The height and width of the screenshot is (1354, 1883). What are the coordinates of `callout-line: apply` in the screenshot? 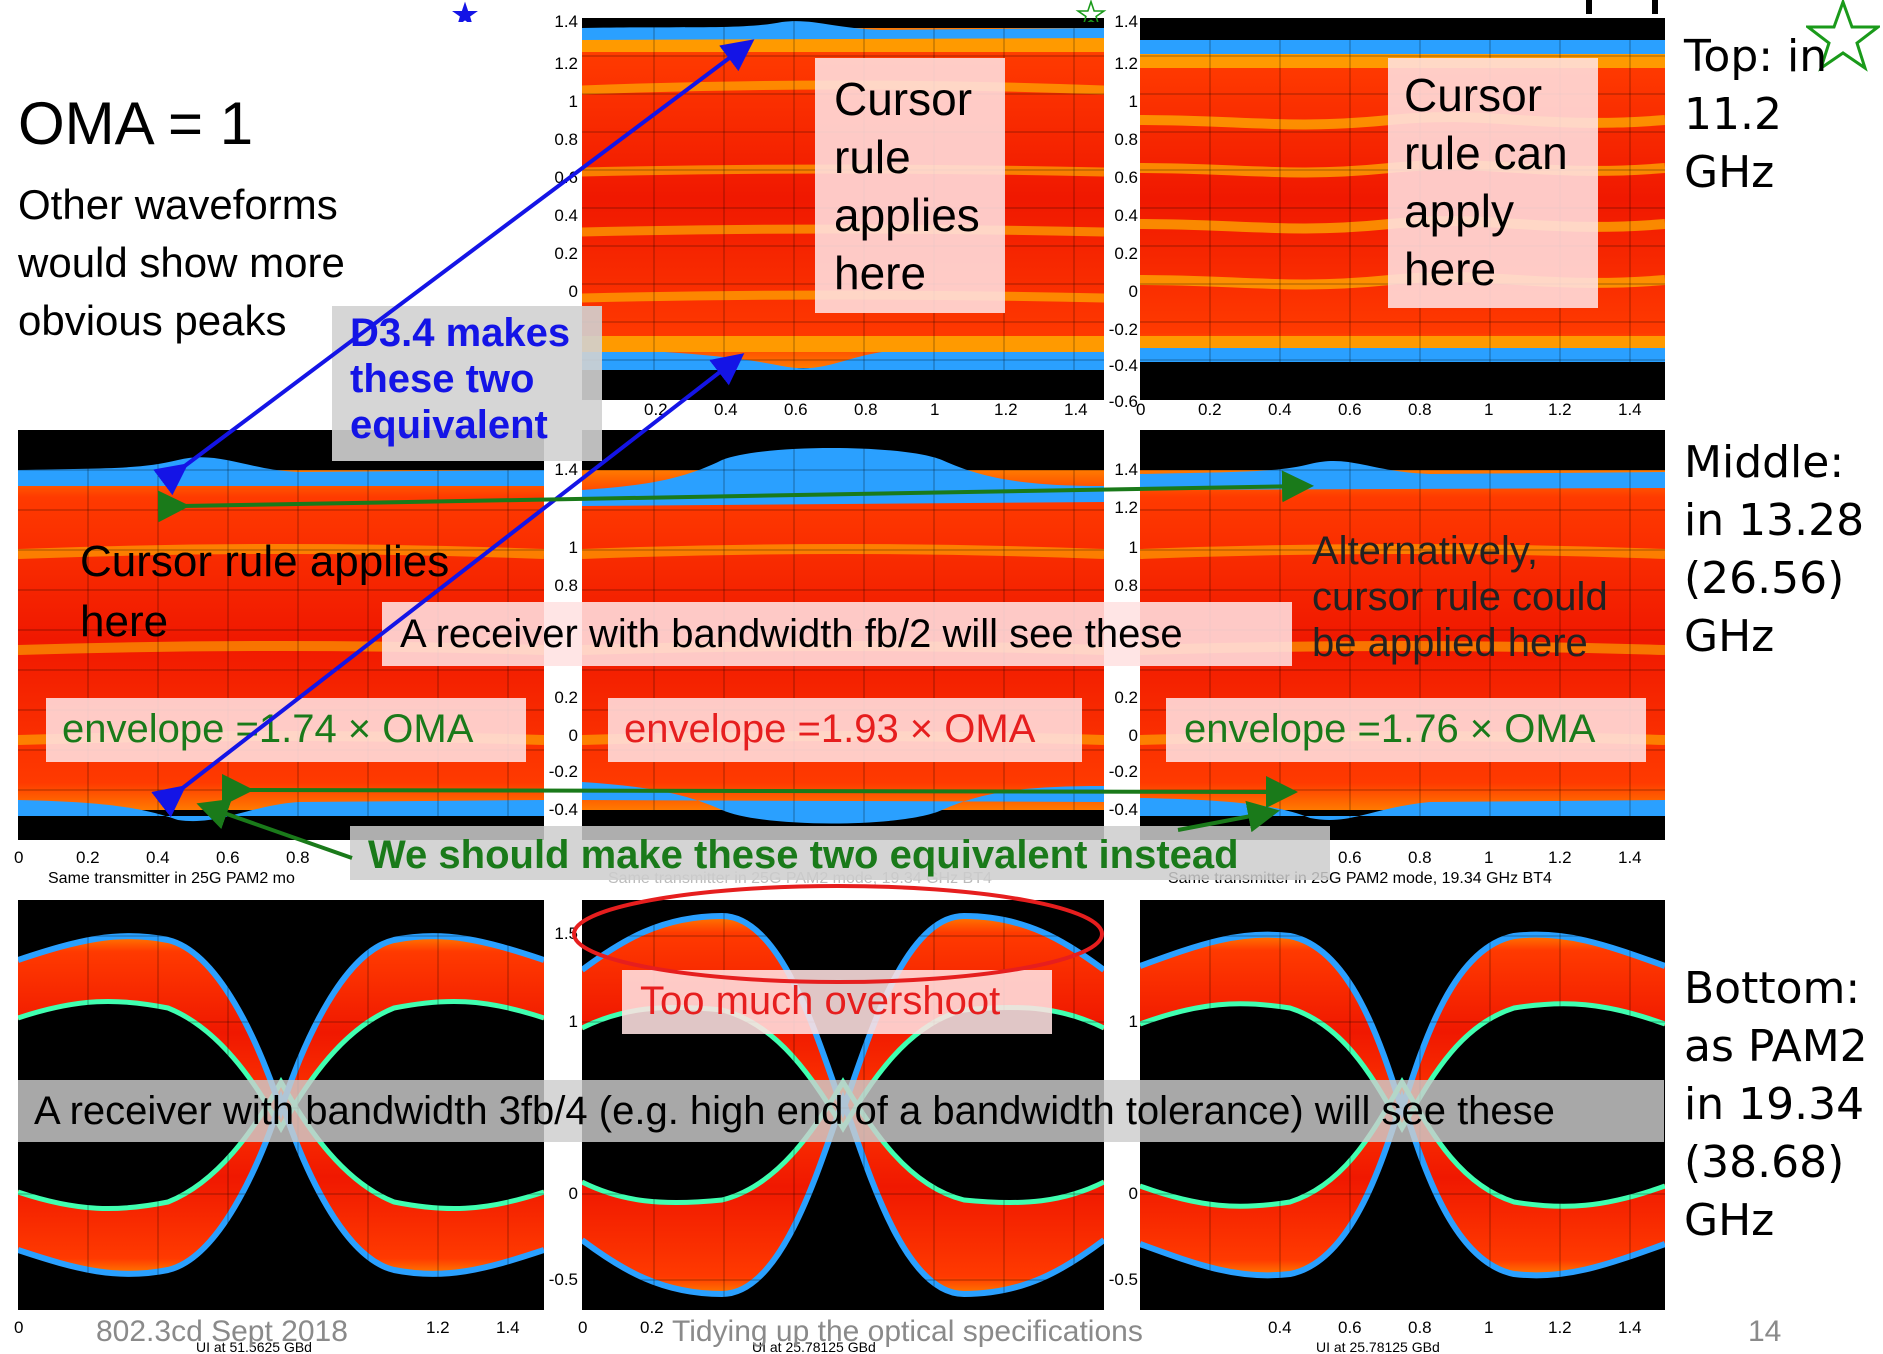 It's located at (1459, 211).